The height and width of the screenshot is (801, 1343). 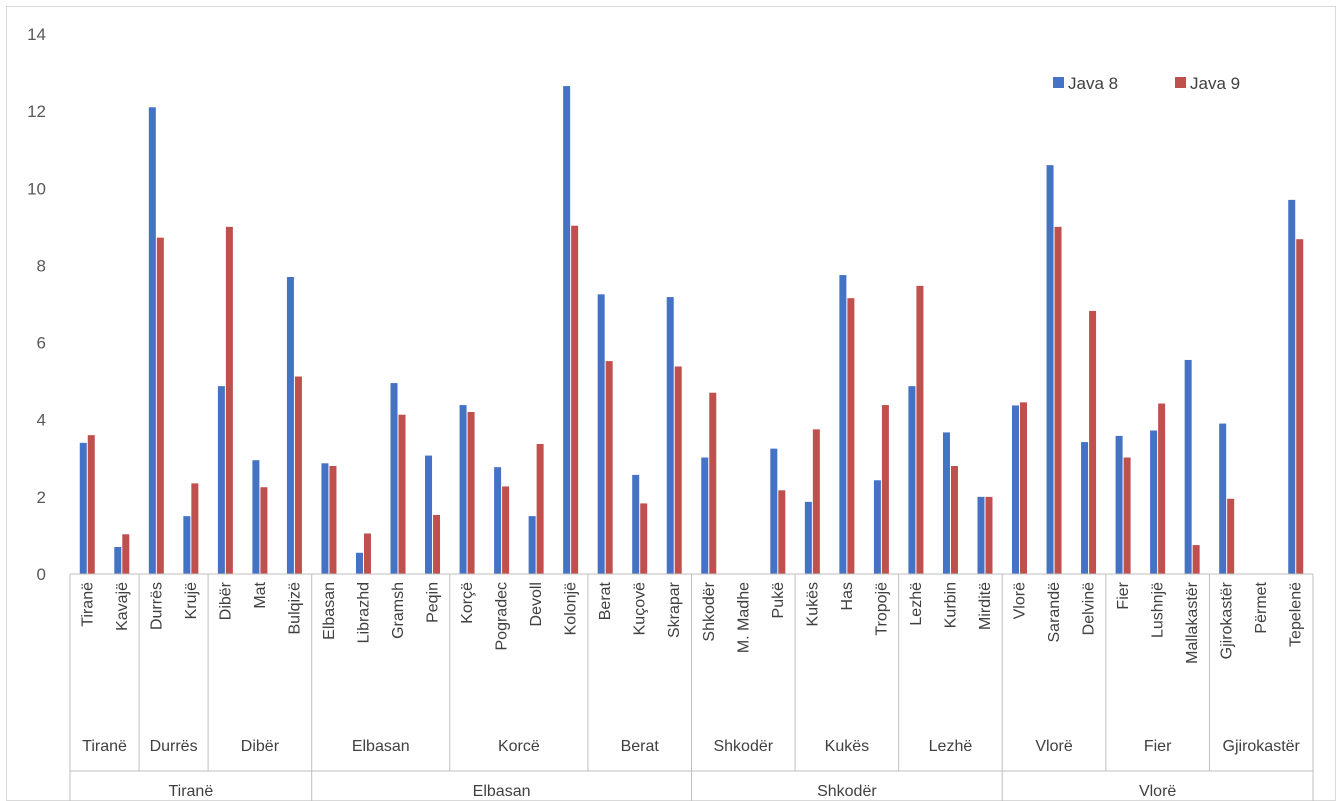 I want to click on category-label: Krujë, so click(x=191, y=600).